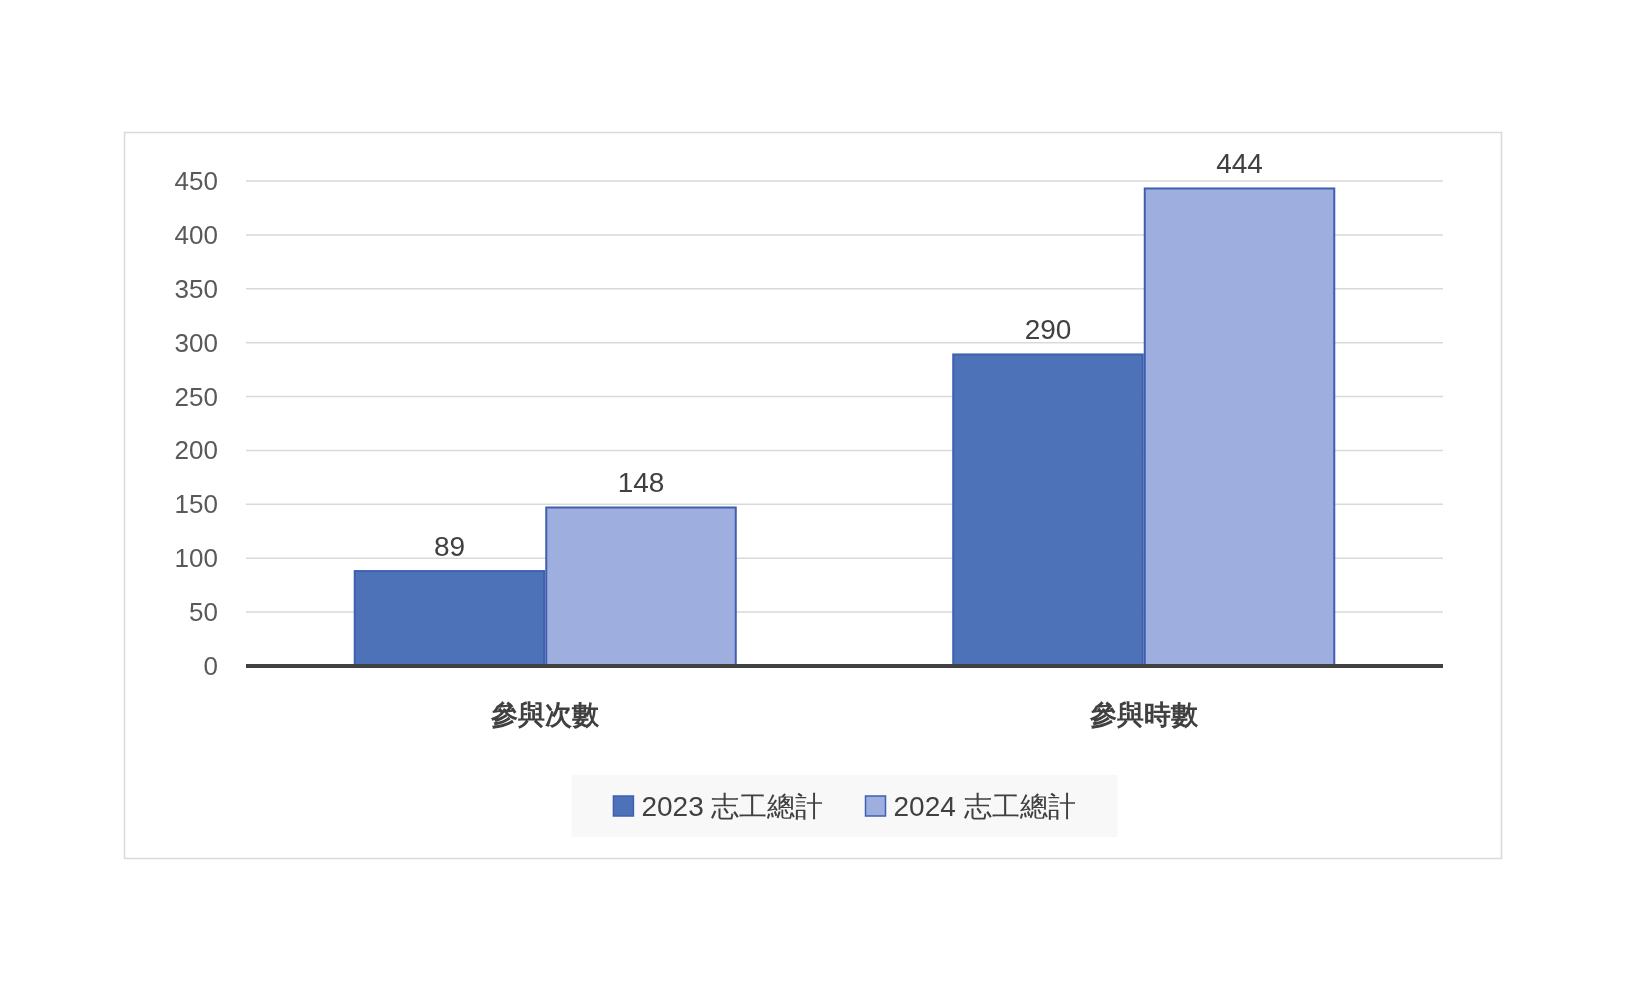 This screenshot has height=992, width=1625. What do you see at coordinates (1048, 329) in the screenshot?
I see `data-label: 290` at bounding box center [1048, 329].